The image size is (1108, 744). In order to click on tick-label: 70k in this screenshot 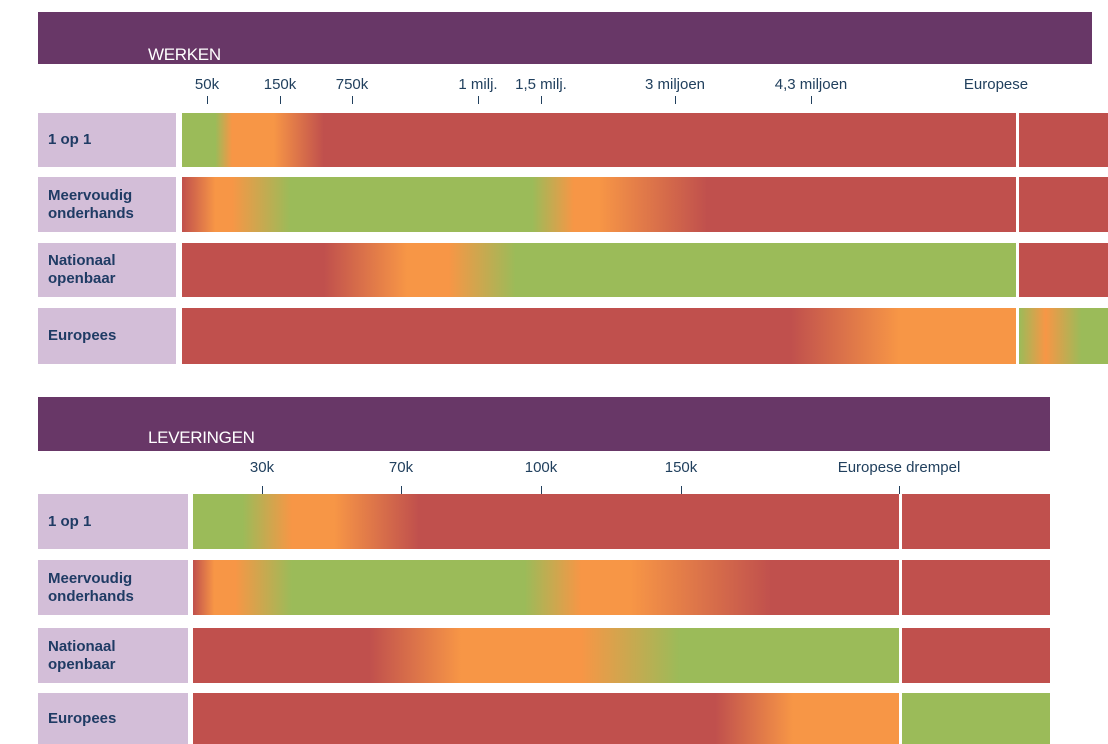, I will do `click(401, 467)`.